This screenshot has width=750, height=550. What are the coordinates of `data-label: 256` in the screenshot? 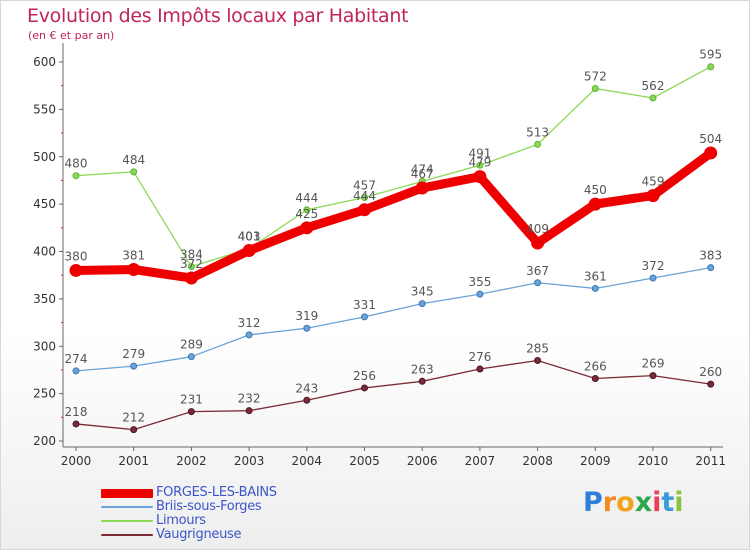 It's located at (364, 376).